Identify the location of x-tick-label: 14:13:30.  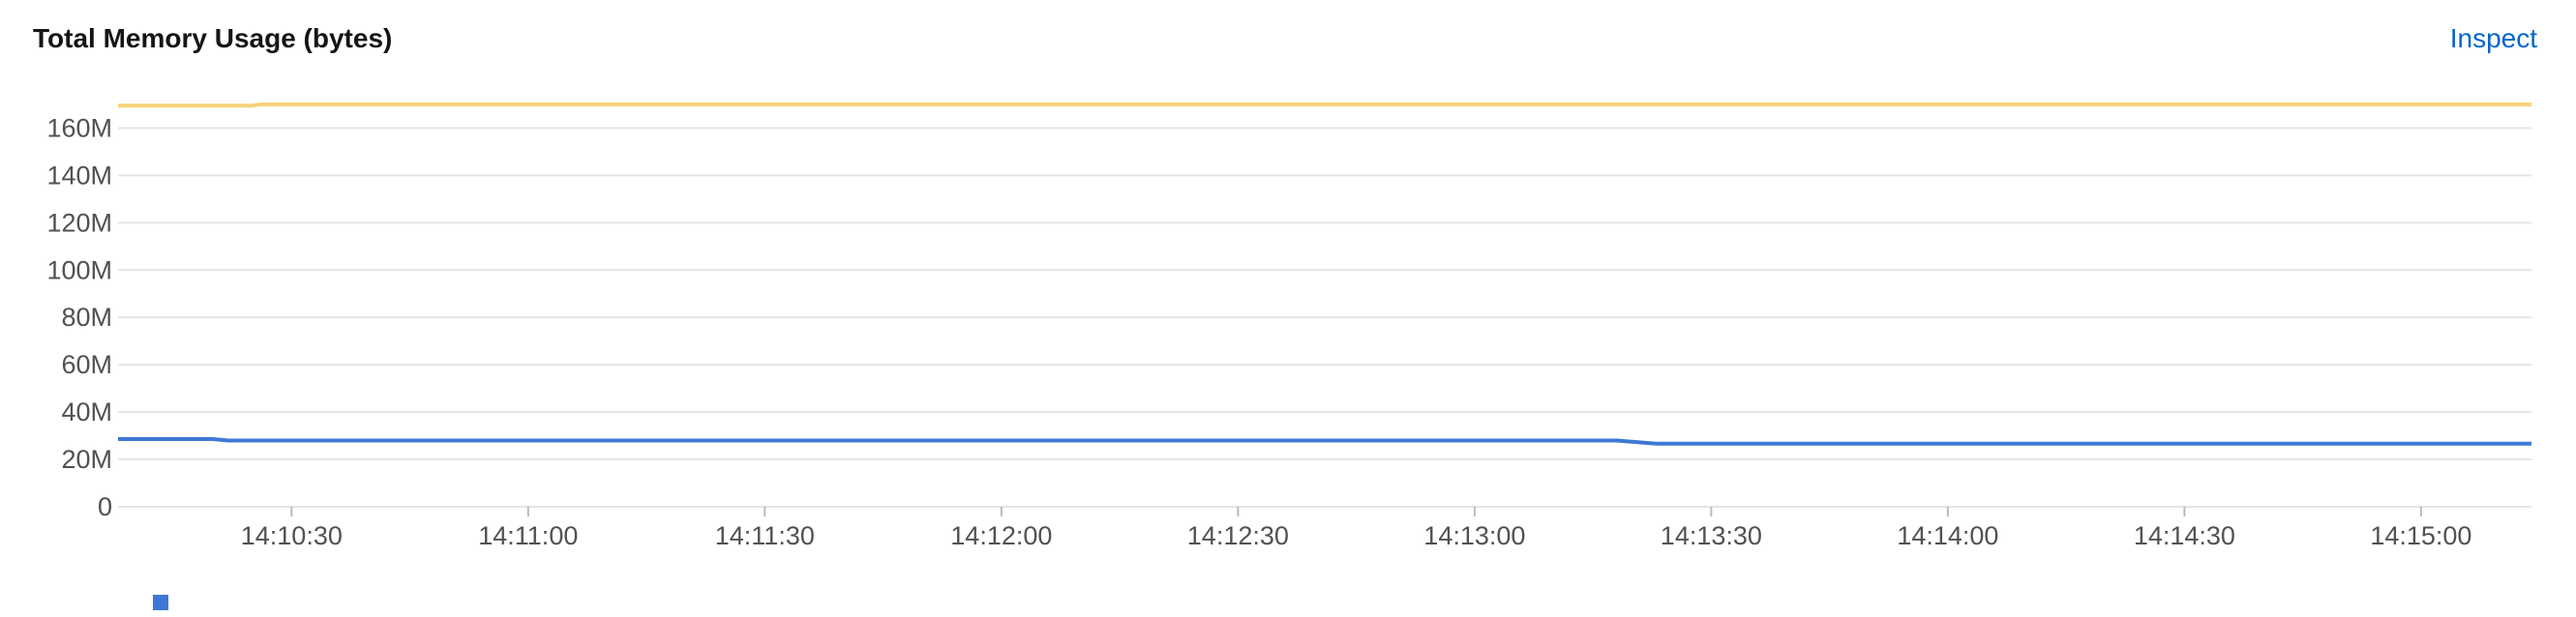
(1711, 535).